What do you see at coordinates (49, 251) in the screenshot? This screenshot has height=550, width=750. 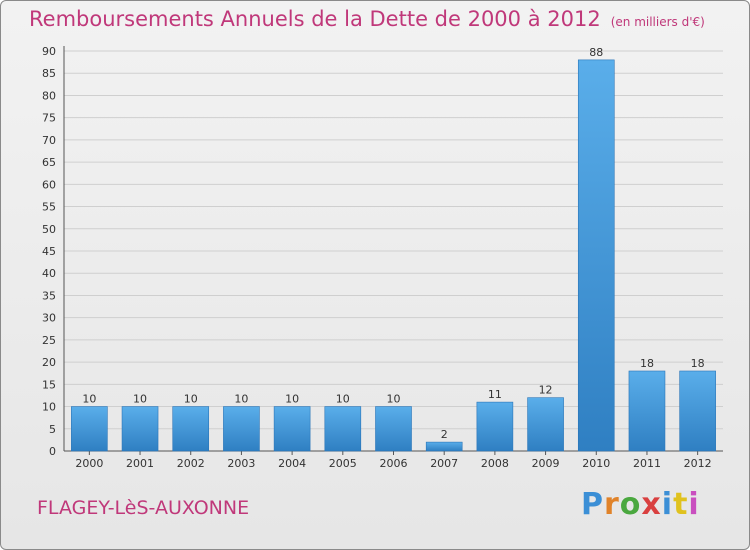 I see `y-tick-label: 45` at bounding box center [49, 251].